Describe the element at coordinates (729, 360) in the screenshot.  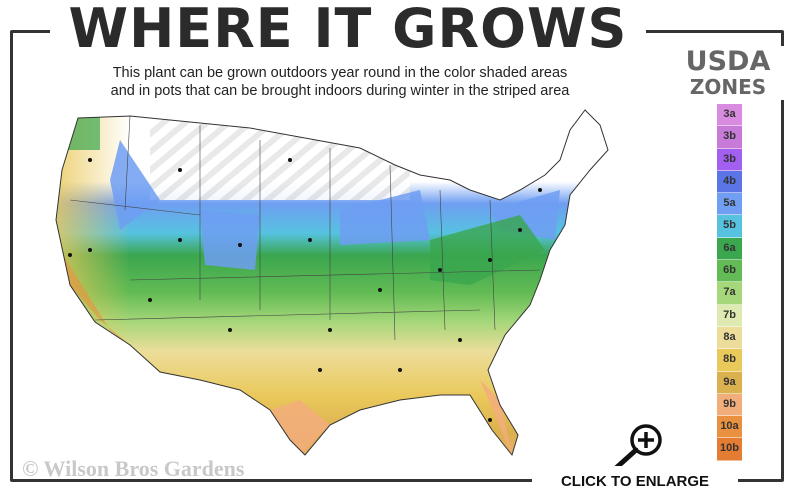
I see `legend-zone-8b: 8b` at that location.